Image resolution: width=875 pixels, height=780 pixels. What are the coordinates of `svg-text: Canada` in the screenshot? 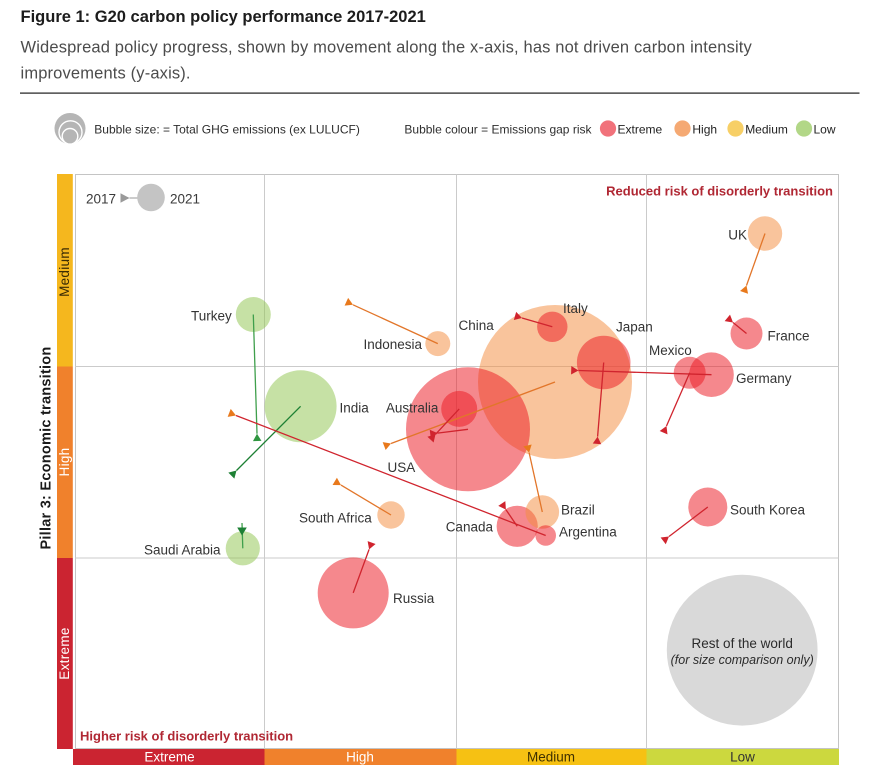 It's located at (470, 527).